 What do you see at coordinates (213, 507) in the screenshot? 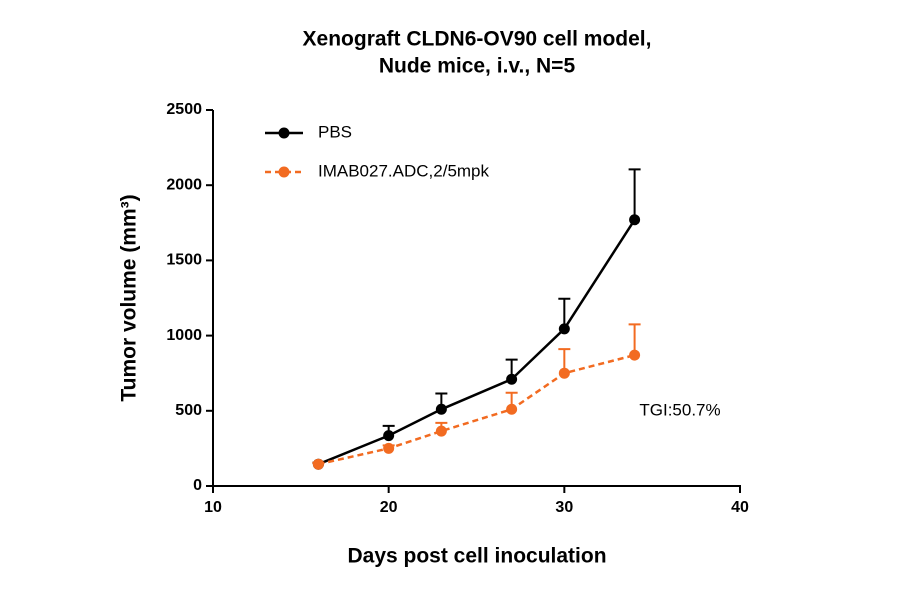
I see `x-tick-label: 10` at bounding box center [213, 507].